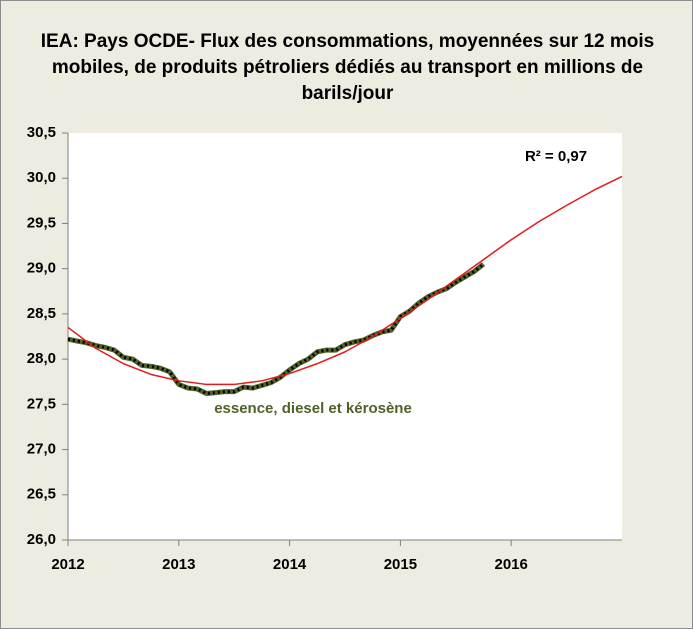 This screenshot has height=629, width=693. I want to click on y-tick-label: 30,5, so click(41, 132).